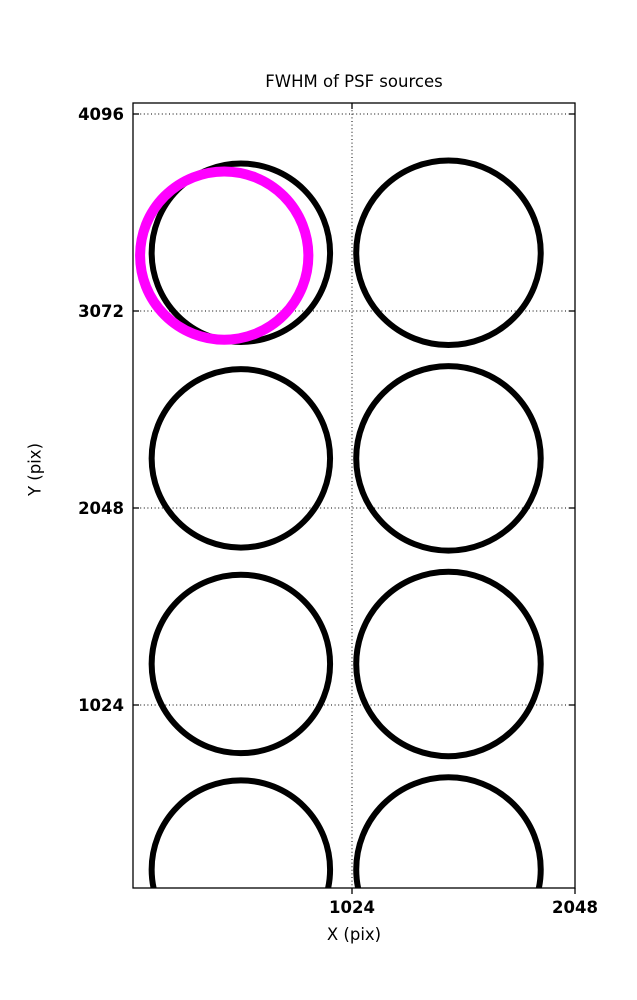  Describe the element at coordinates (101, 311) in the screenshot. I see `tick-label-y-3072: 3072` at that location.